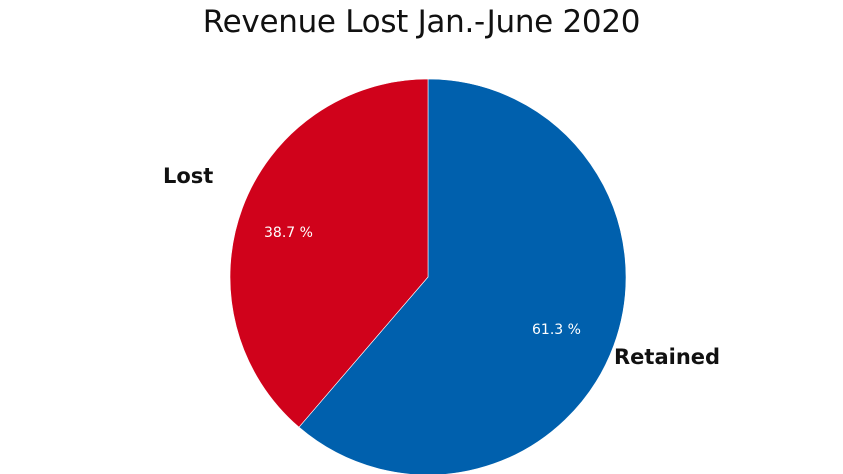  What do you see at coordinates (667, 357) in the screenshot?
I see `label-retained: Retained` at bounding box center [667, 357].